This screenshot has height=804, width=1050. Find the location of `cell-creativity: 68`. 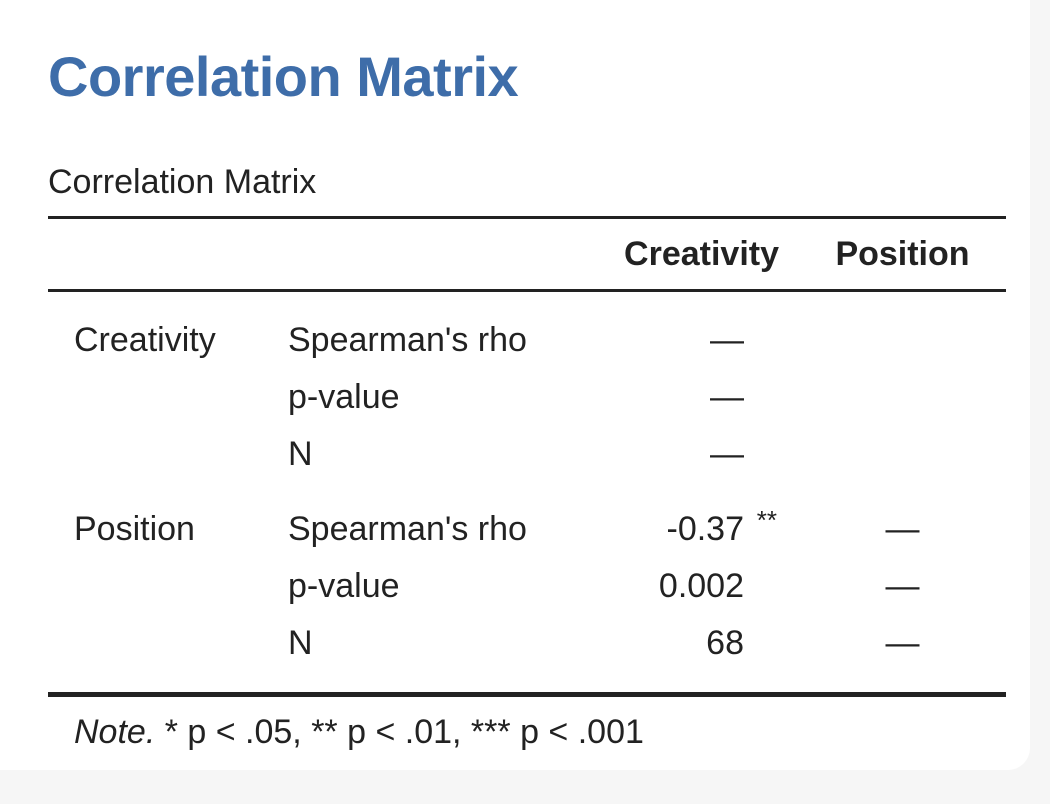

cell-creativity: 68 is located at coordinates (692, 656).